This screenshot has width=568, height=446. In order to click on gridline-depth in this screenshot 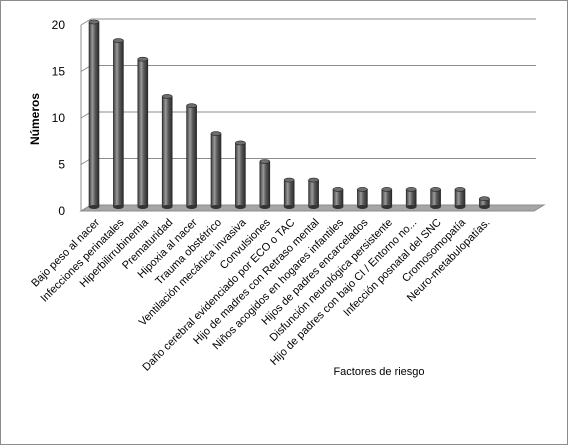, I will do `click(86, 22)`.